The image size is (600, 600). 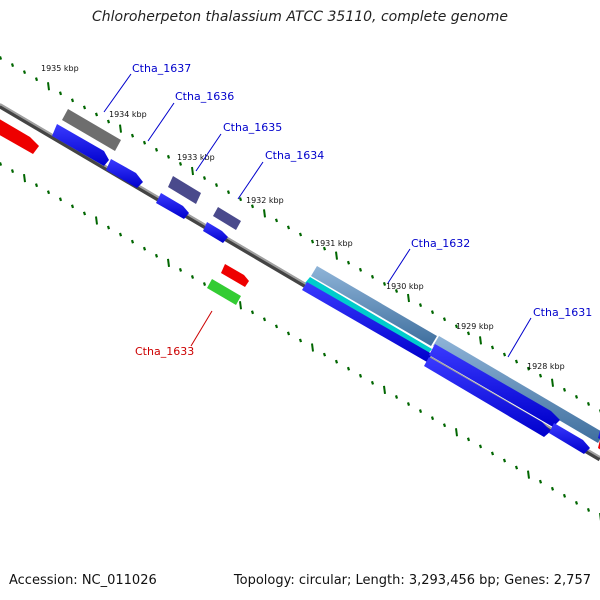 I want to click on feature-ctha-1632-cyan, so click(x=368, y=316).